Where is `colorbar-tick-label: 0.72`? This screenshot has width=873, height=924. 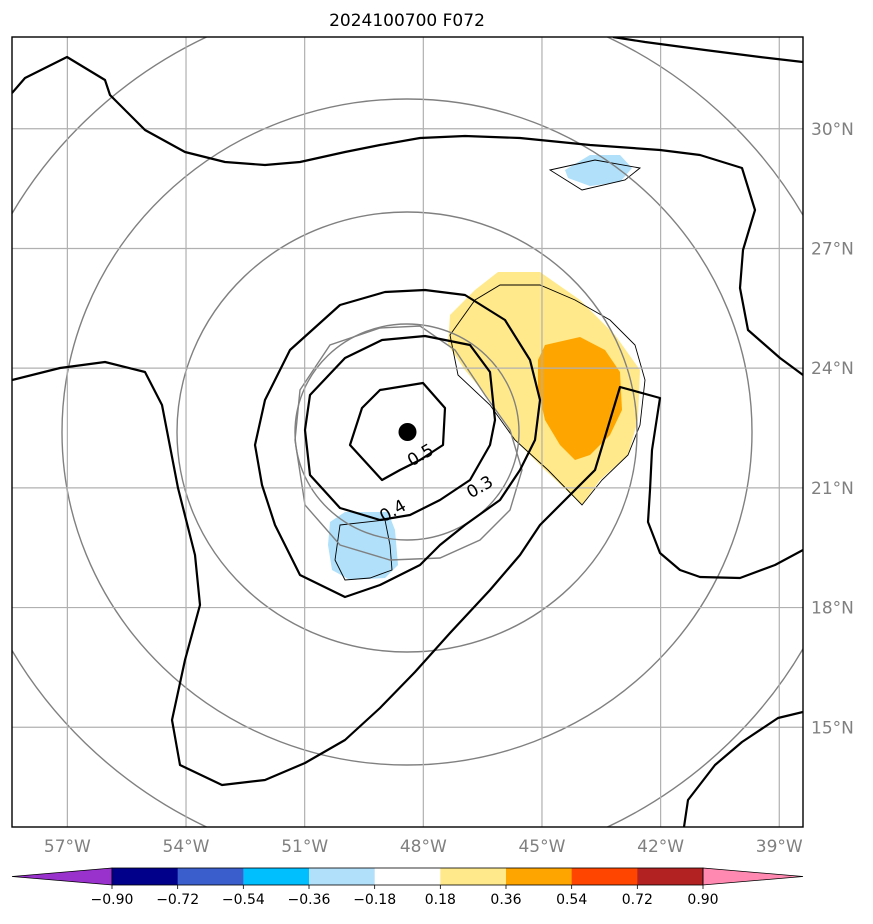 colorbar-tick-label: 0.72 is located at coordinates (637, 900).